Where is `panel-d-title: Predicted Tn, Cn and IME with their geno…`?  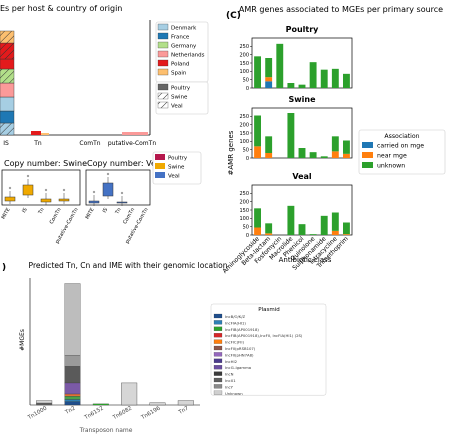
panel-d-title: Predicted Tn, Cn and IME with their geno… is located at coordinates (128, 265).